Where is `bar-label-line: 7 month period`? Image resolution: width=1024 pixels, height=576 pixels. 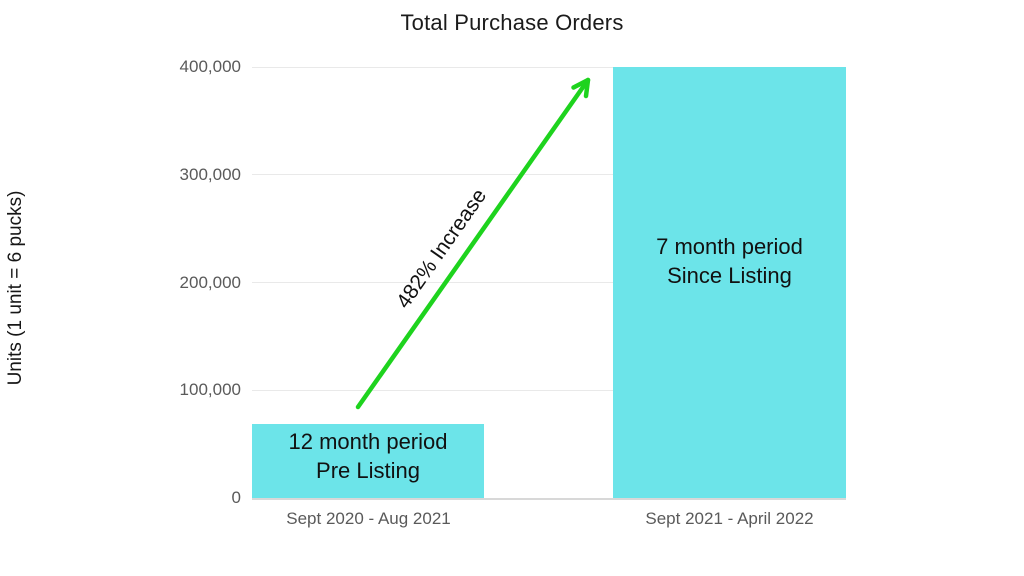 bar-label-line: 7 month period is located at coordinates (729, 246).